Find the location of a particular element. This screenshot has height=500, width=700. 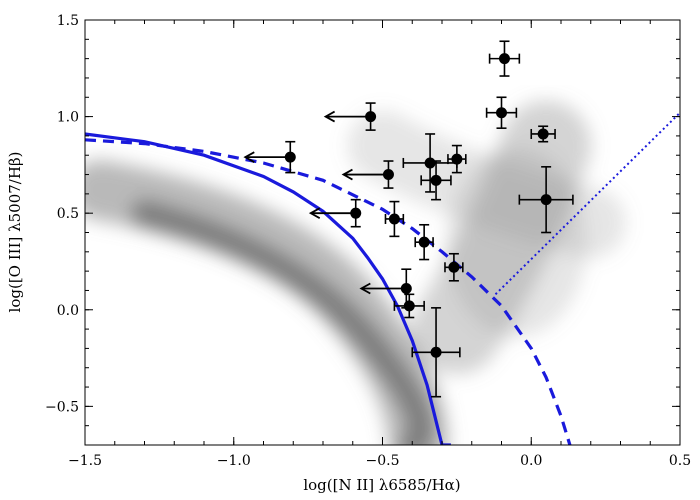

dotted-demarcation-curve is located at coordinates (587, 203).